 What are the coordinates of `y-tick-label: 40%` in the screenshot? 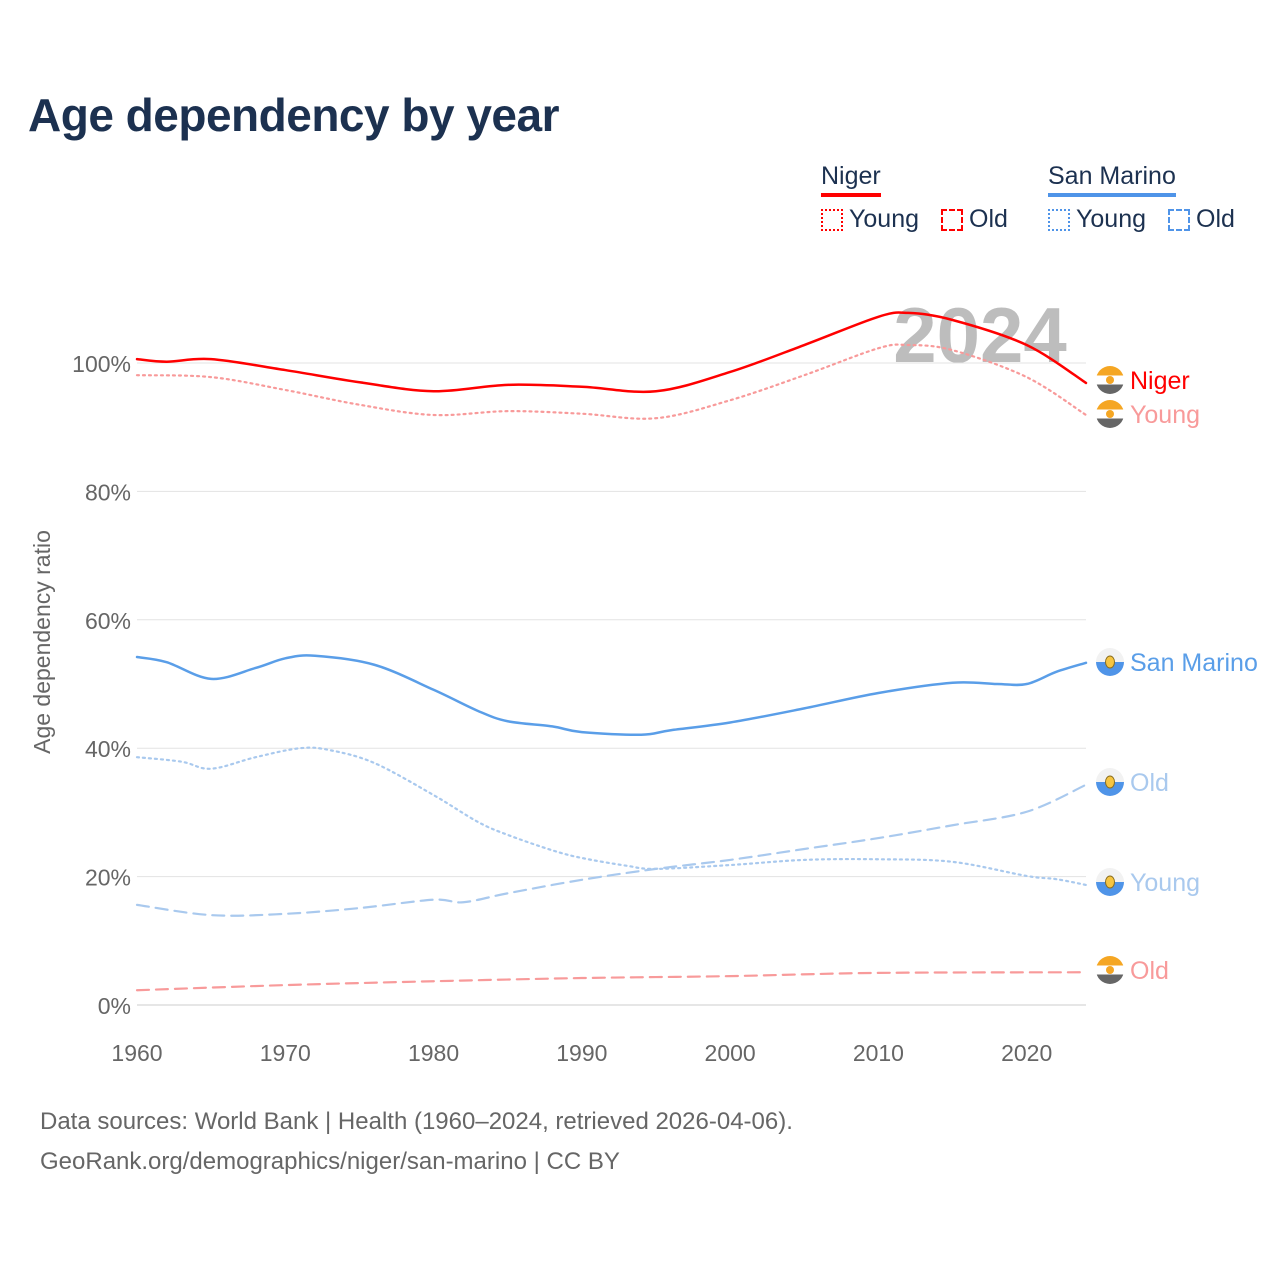 It's located at (108, 749).